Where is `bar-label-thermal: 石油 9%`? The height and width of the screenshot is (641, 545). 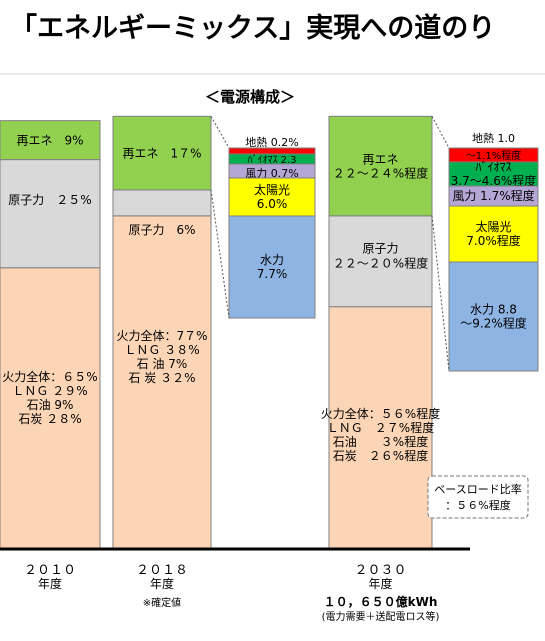 bar-label-thermal: 石油 9% is located at coordinates (50, 405).